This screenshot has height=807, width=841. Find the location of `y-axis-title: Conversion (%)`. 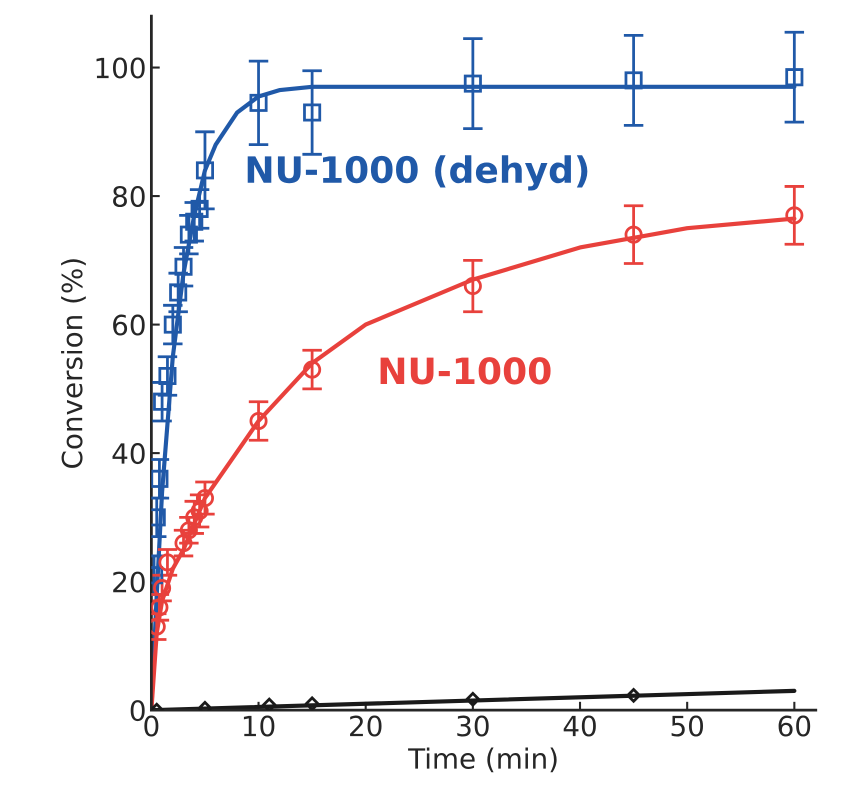

y-axis-title: Conversion (%) is located at coordinates (73, 363).